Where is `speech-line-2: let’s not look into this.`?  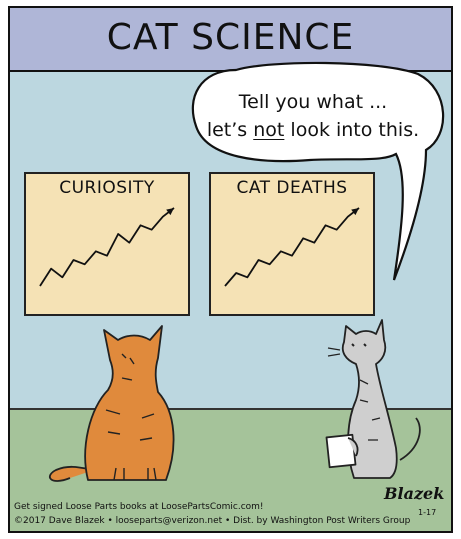
speech-line-2: let’s not look into this. is located at coordinates (313, 130).